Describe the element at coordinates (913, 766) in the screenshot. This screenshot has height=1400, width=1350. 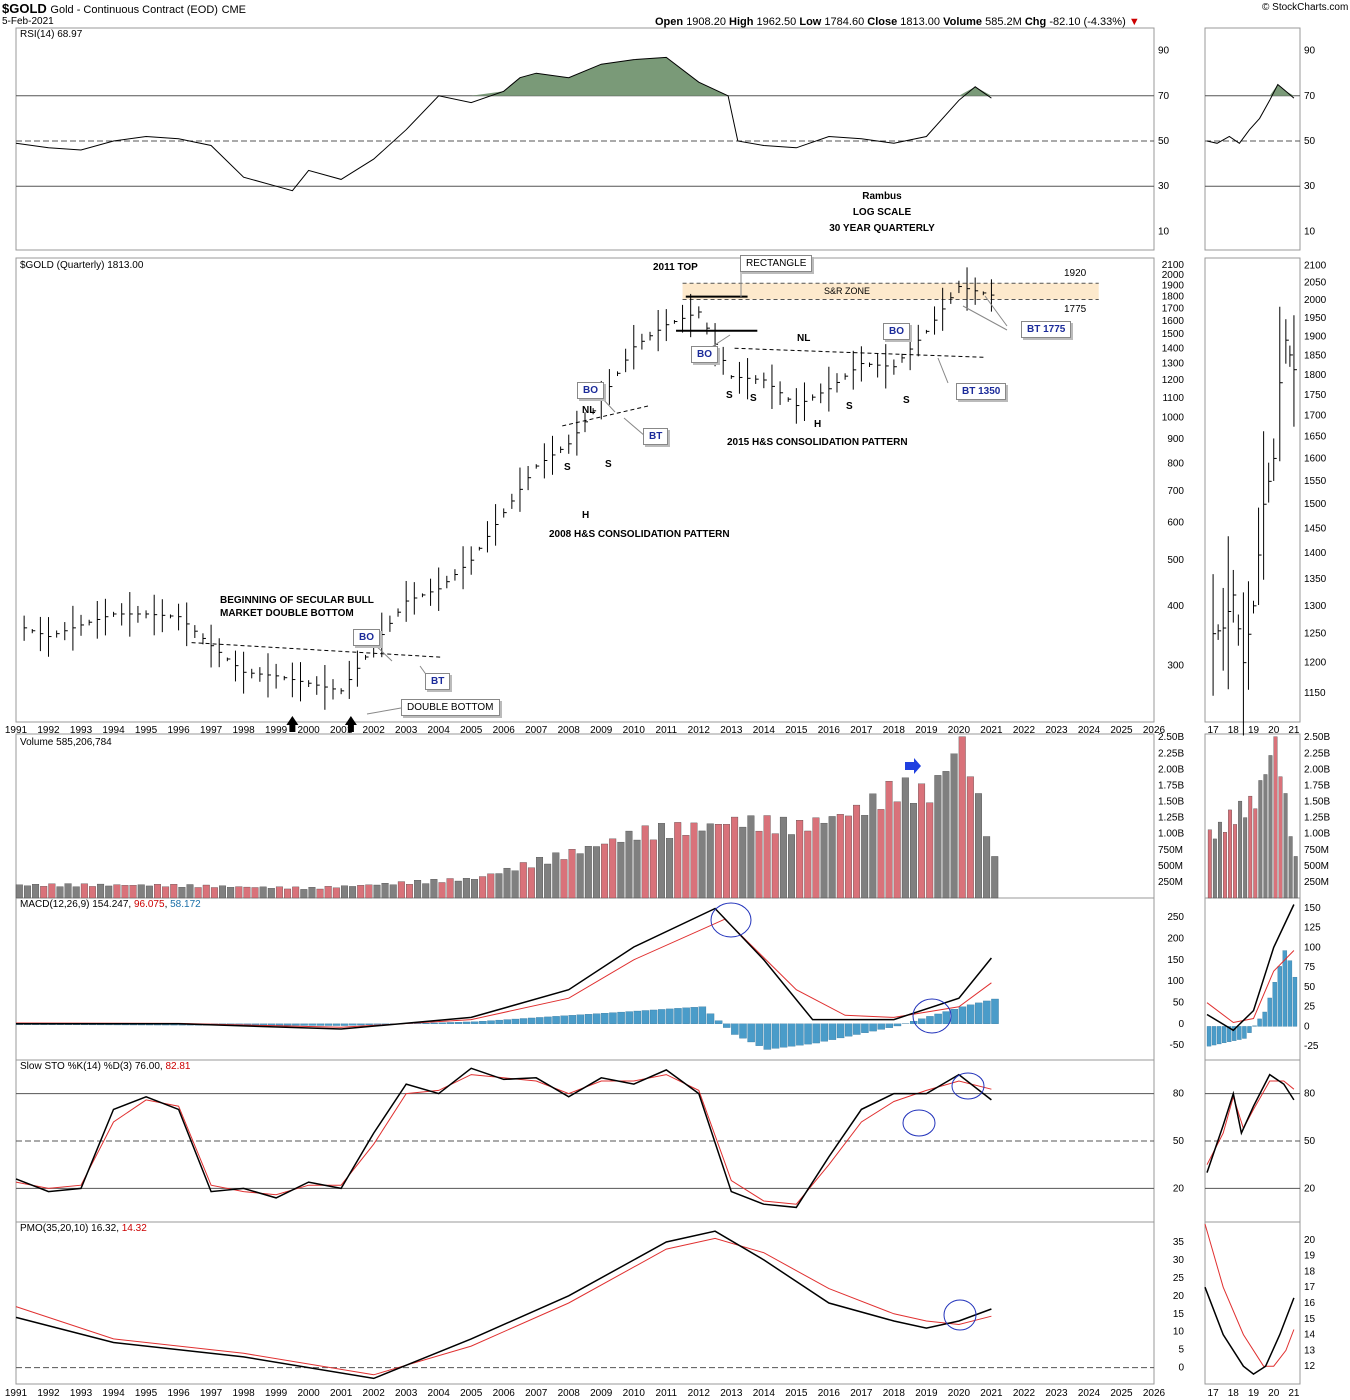
I see `volume-arrow-icon` at that location.